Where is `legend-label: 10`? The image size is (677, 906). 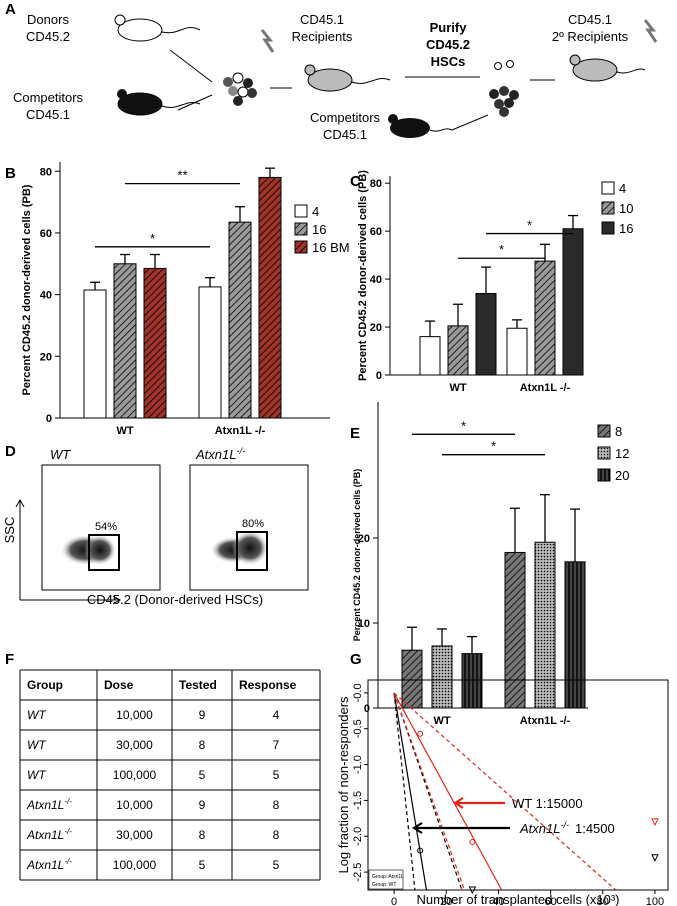
legend-label: 10 is located at coordinates (626, 208).